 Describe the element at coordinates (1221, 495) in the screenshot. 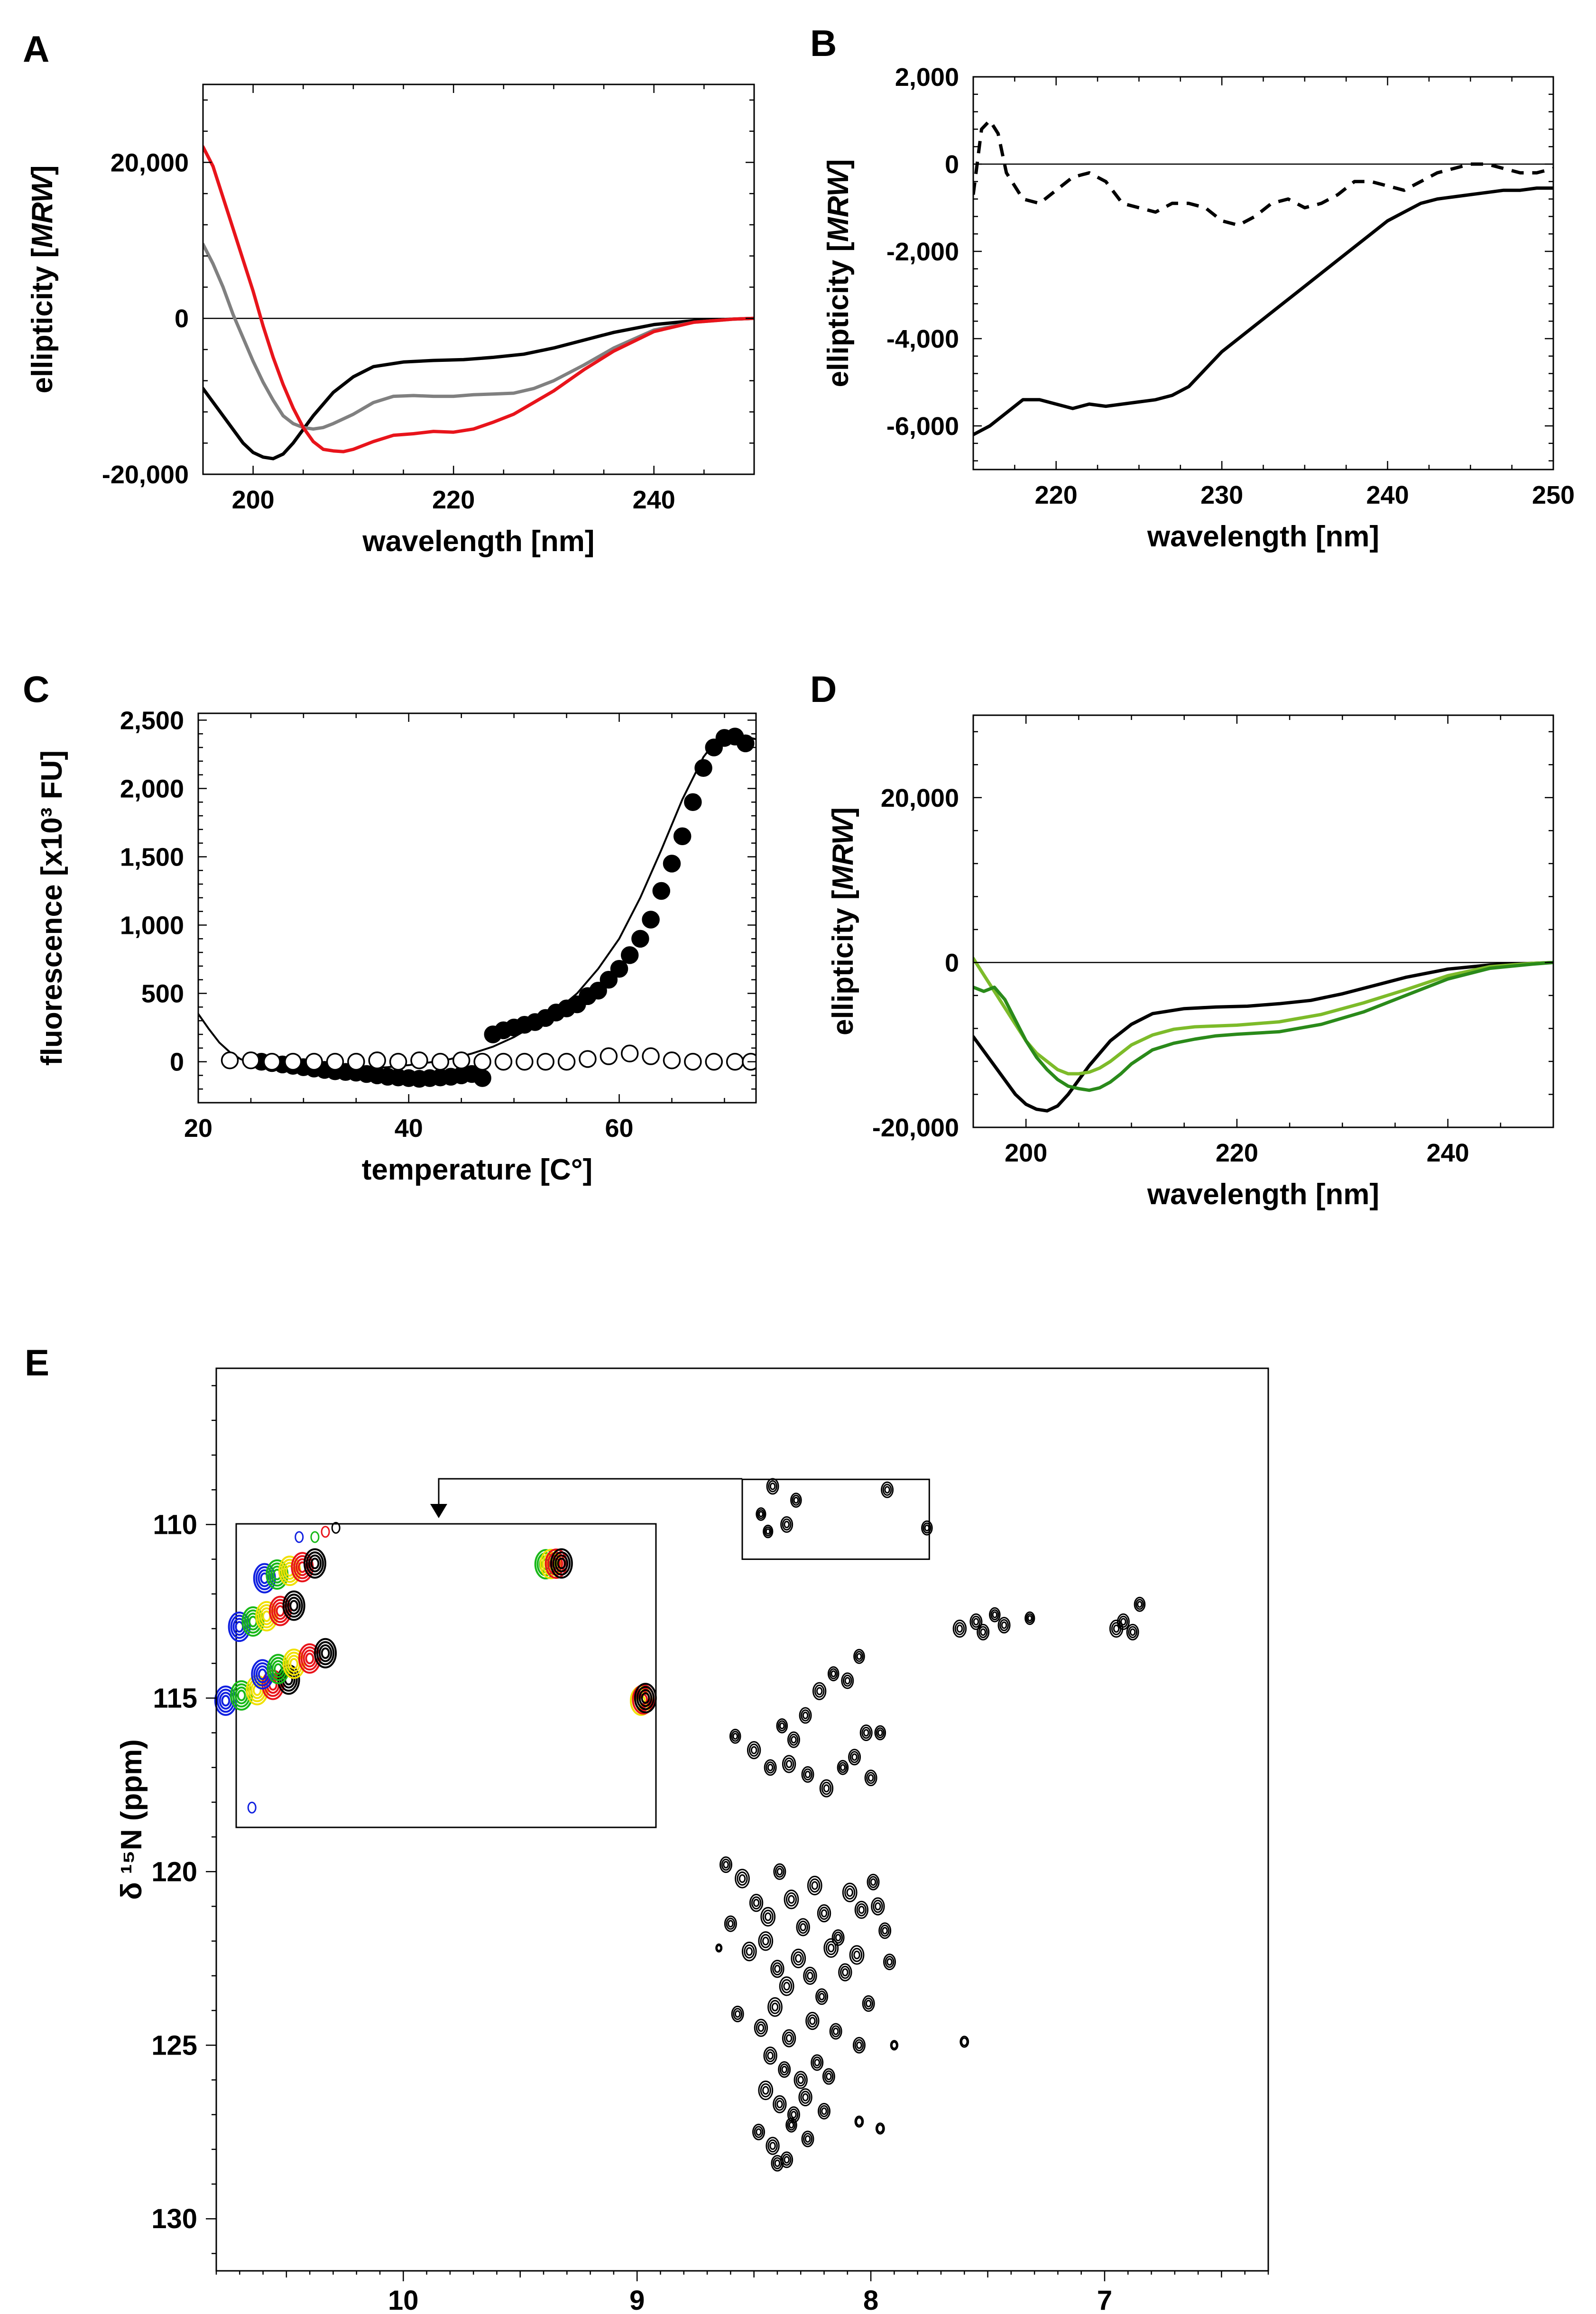

I see `x-tick-label: 230` at that location.